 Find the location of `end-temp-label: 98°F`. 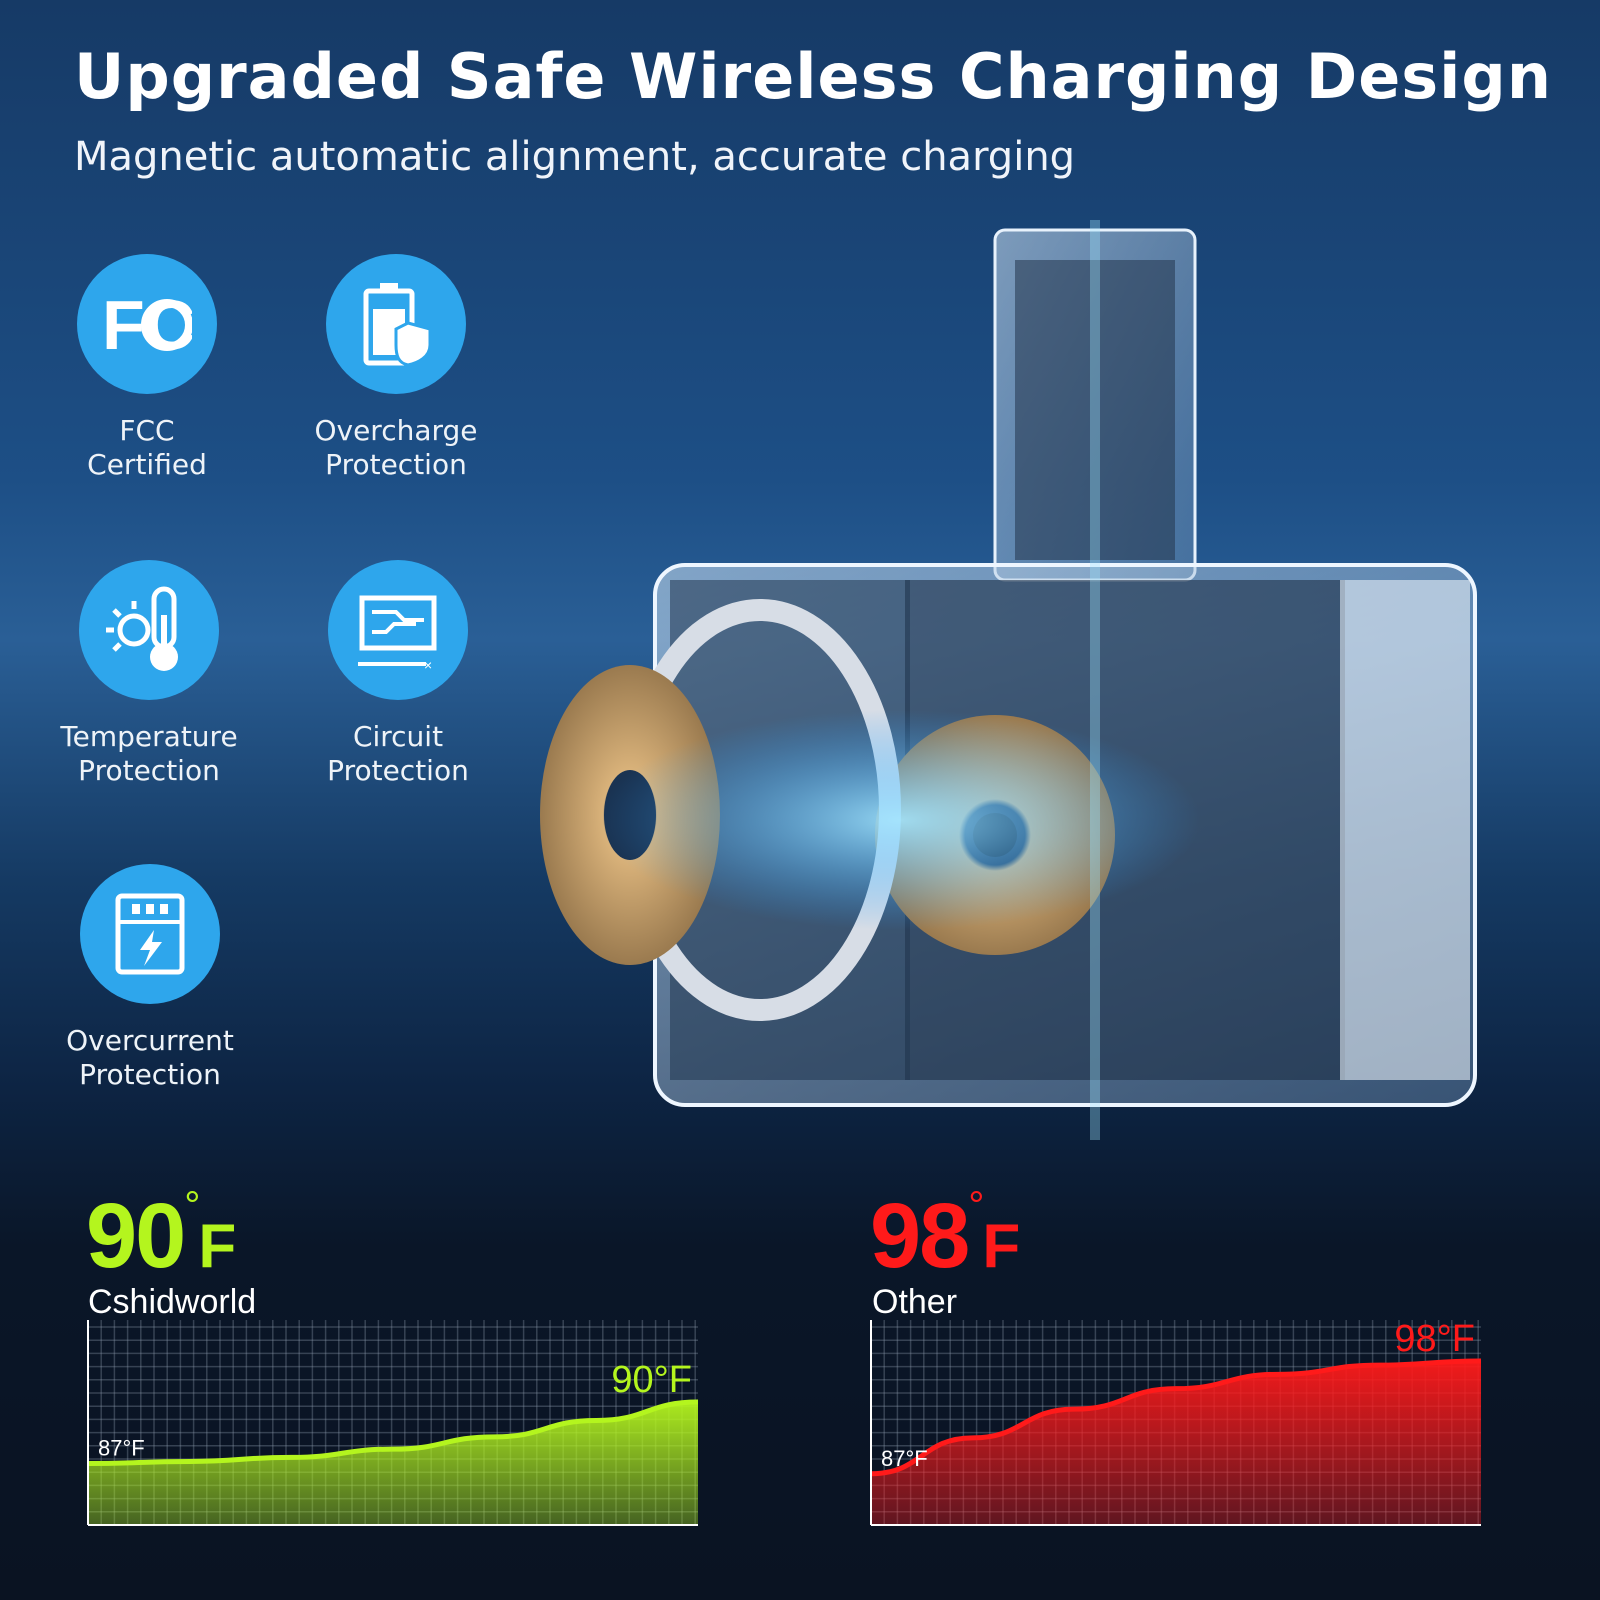

end-temp-label: 98°F is located at coordinates (1434, 1340).